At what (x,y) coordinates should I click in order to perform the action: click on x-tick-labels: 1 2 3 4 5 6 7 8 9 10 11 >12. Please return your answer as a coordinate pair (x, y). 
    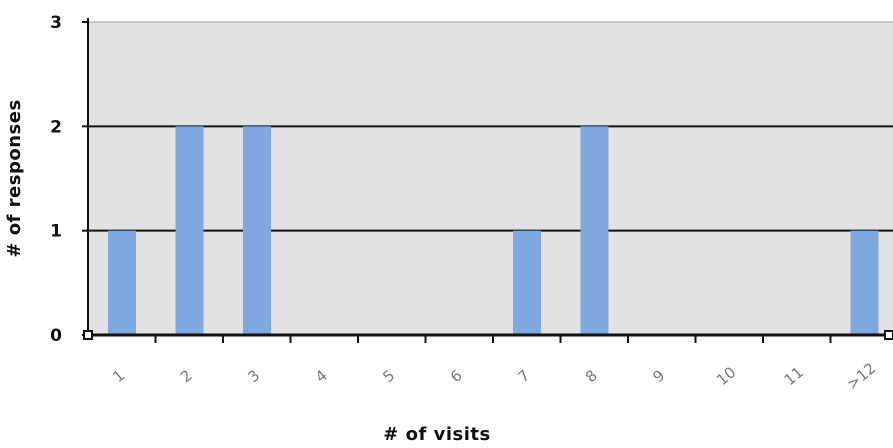
    Looking at the image, I should click on (494, 376).